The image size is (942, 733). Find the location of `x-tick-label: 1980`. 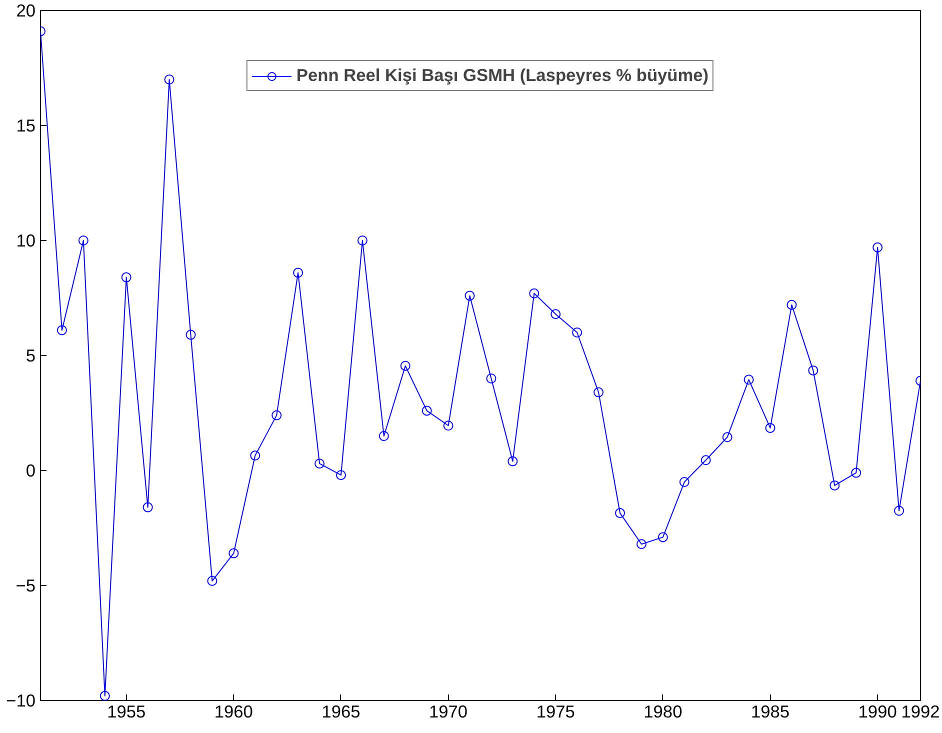

x-tick-label: 1980 is located at coordinates (663, 712).